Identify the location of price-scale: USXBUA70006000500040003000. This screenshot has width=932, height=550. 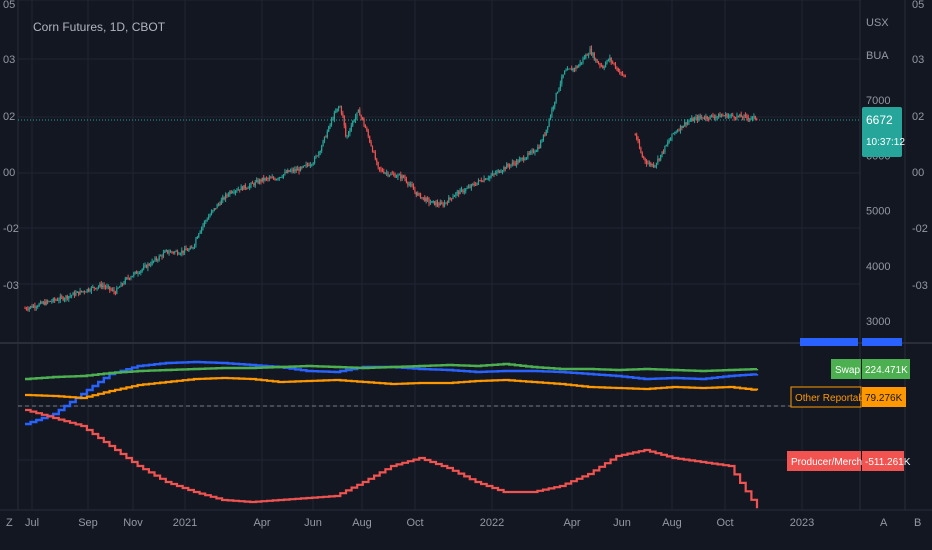
(878, 172).